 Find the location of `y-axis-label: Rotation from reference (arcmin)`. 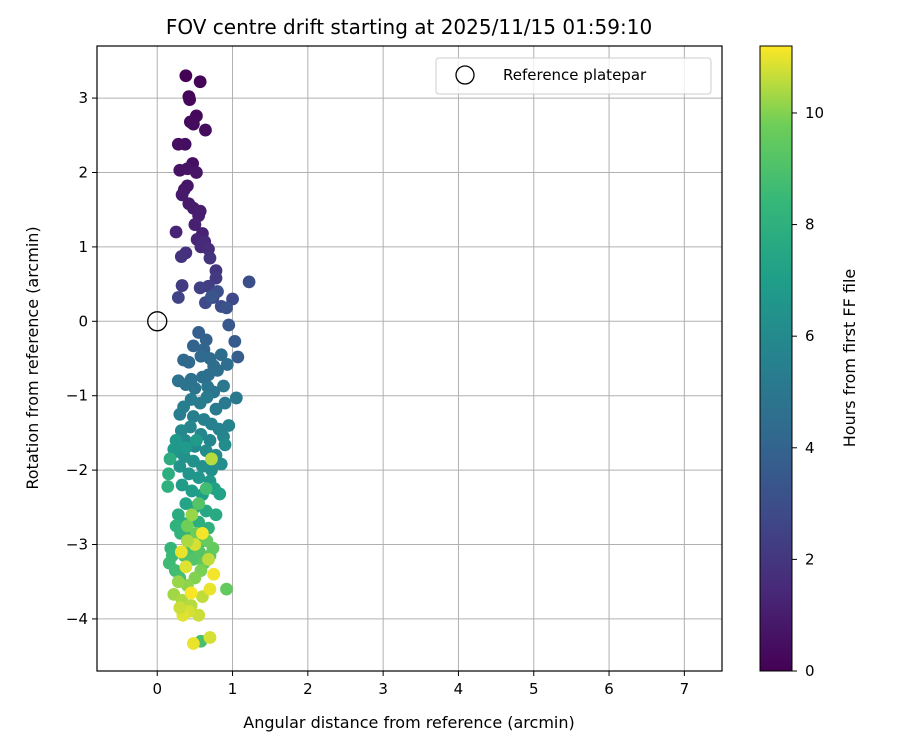

y-axis-label: Rotation from reference (arcmin) is located at coordinates (32, 357).